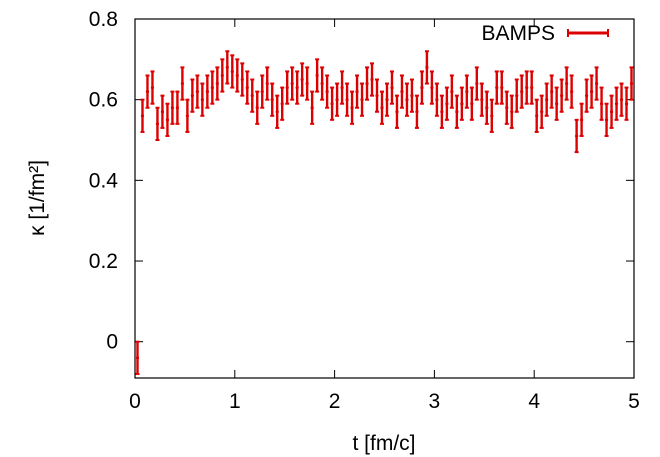  I want to click on x-tick-label: 2, so click(335, 401).